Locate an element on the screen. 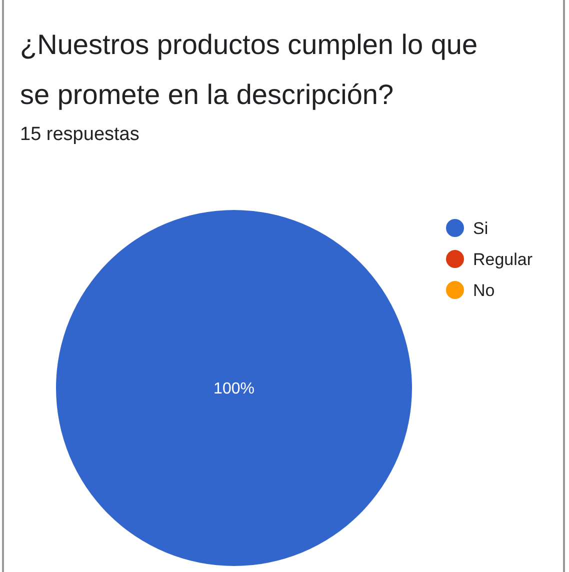 Image resolution: width=569 pixels, height=572 pixels. chart-title: ¿Nuestros productos cumplen lo que se promete en la descripción? is located at coordinates (249, 70).